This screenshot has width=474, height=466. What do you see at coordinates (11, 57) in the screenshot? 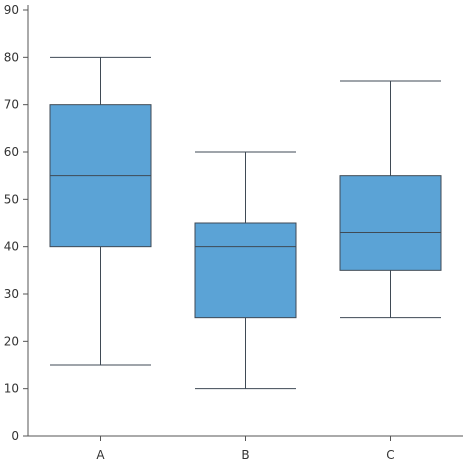
I see `y-tick-label: 80` at bounding box center [11, 57].